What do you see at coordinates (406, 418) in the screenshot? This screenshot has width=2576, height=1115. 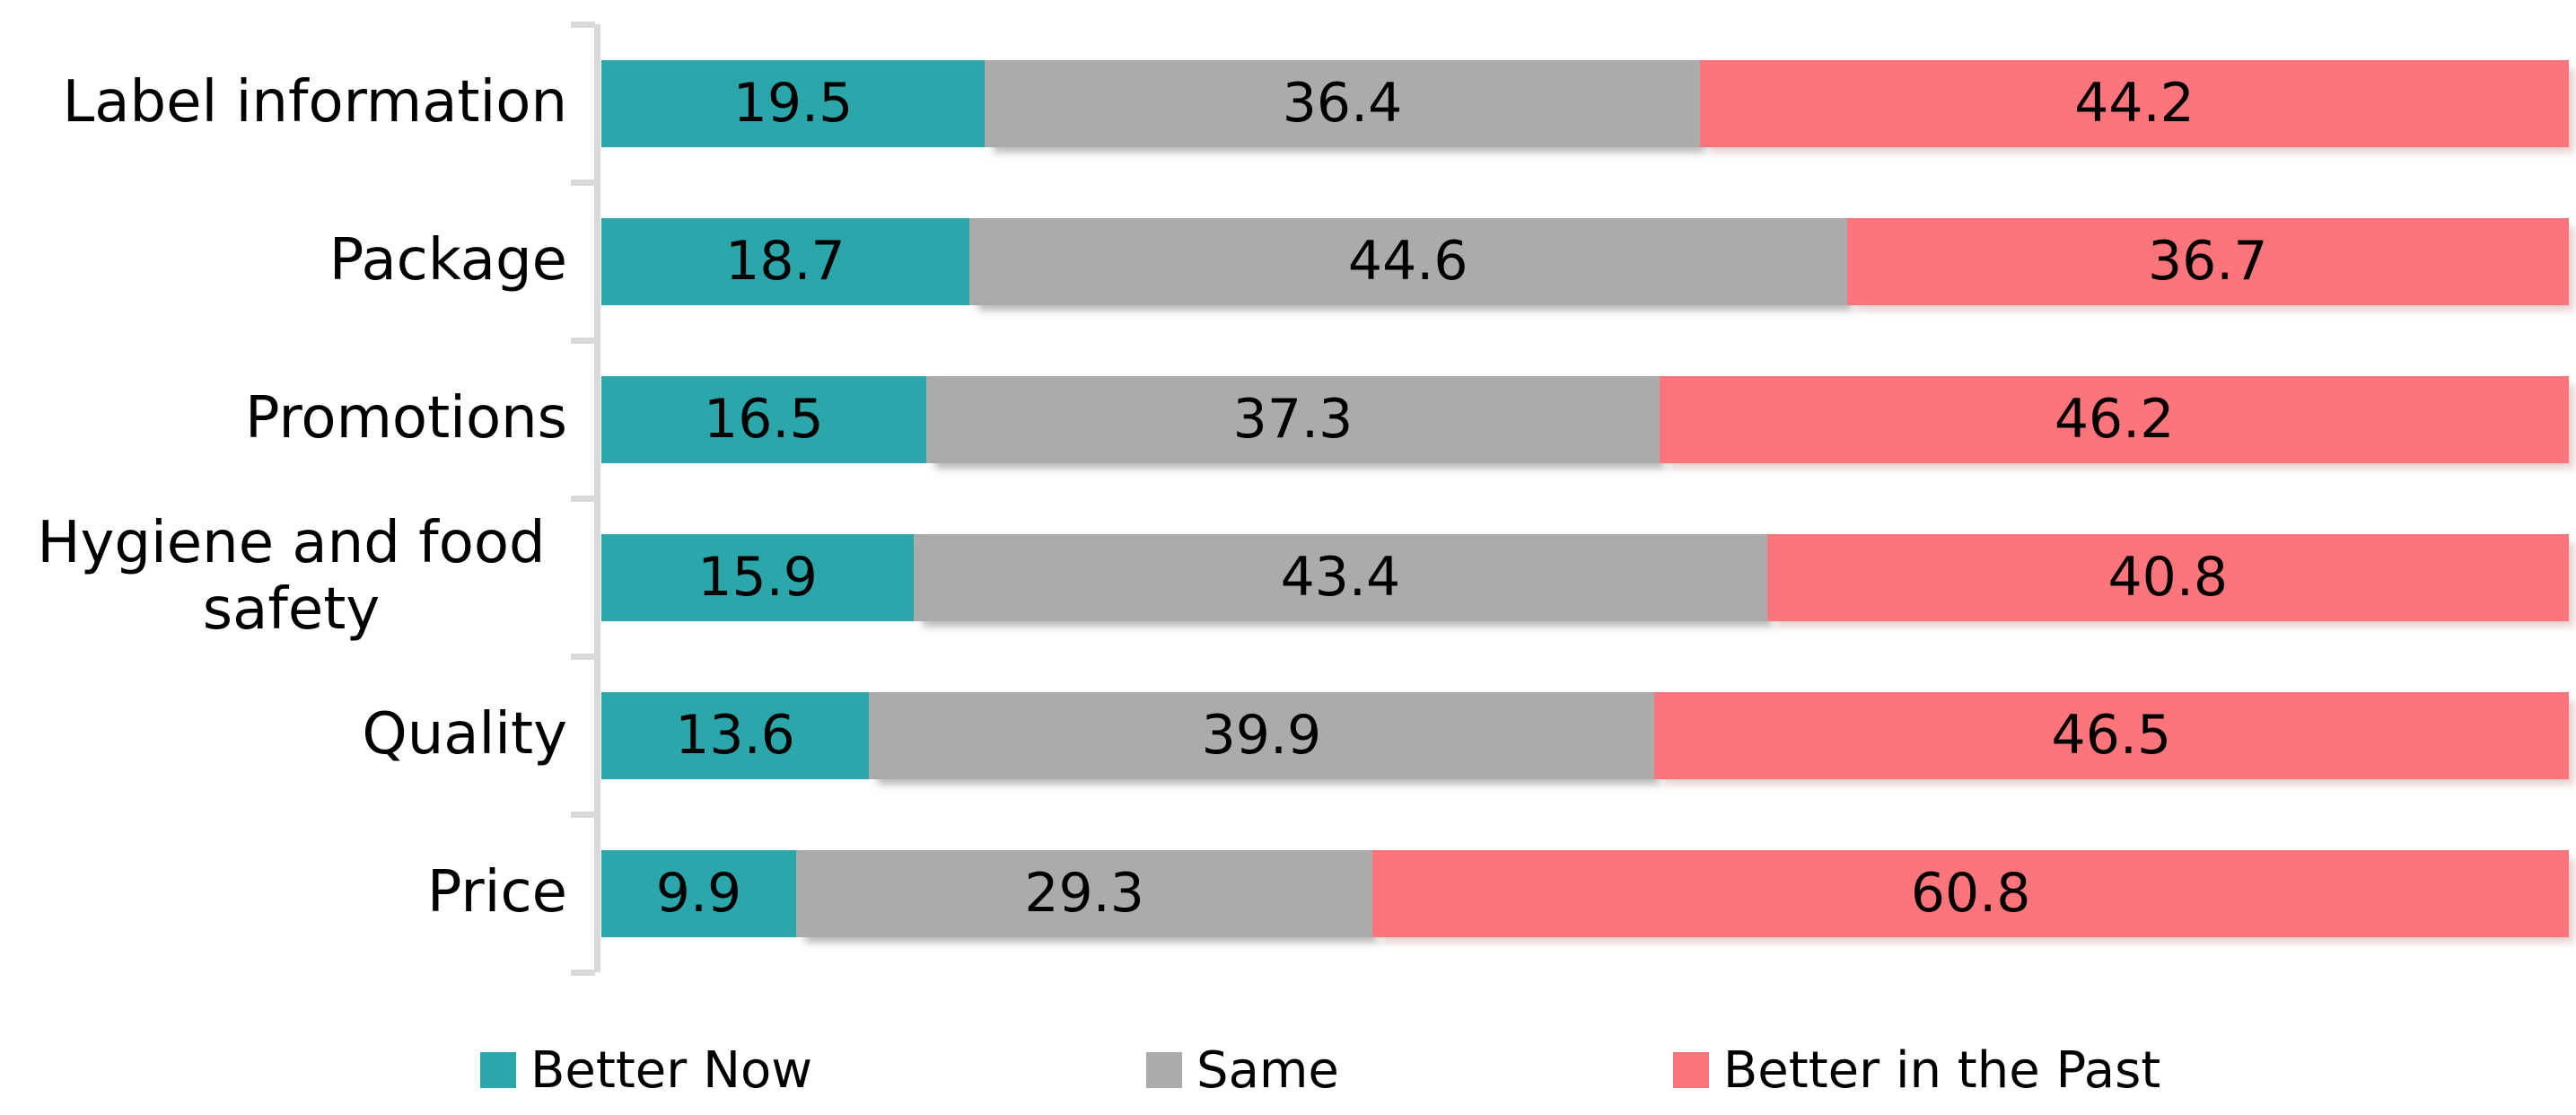 I see `category-label: Promotions` at bounding box center [406, 418].